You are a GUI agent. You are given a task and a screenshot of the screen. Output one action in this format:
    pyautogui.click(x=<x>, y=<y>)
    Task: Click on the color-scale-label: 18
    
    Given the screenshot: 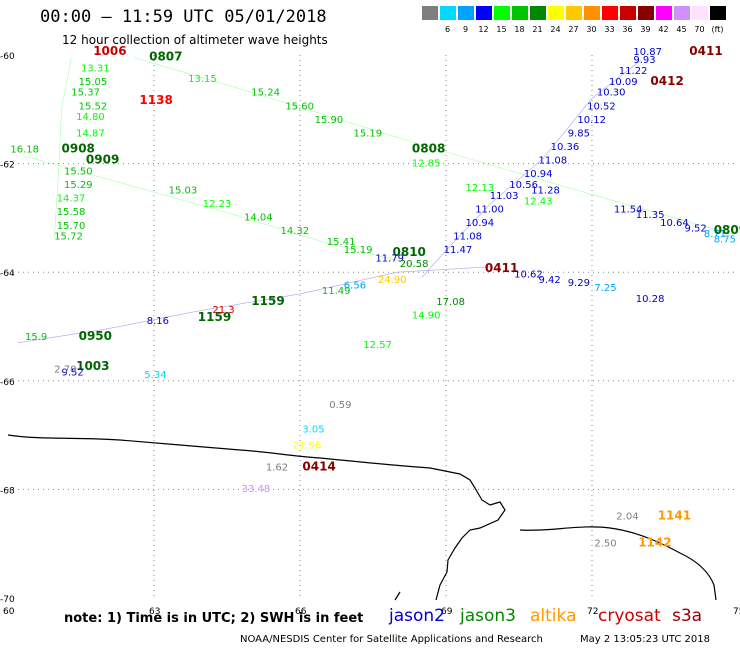 What is the action you would take?
    pyautogui.click(x=519, y=29)
    